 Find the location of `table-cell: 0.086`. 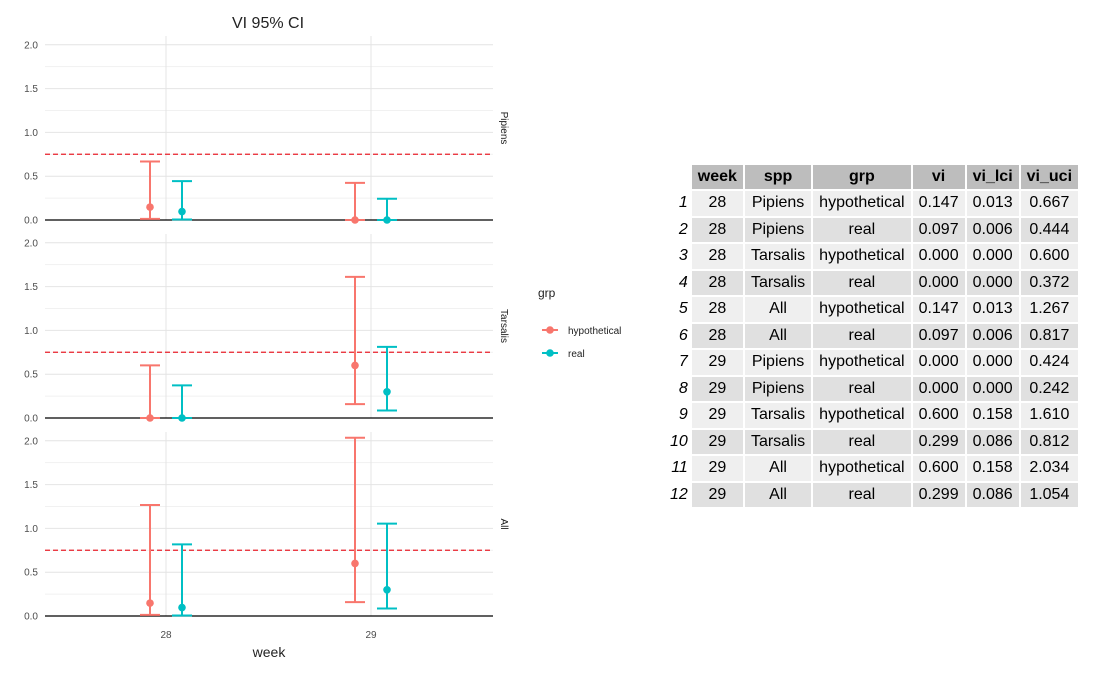

table-cell: 0.086 is located at coordinates (992, 494).